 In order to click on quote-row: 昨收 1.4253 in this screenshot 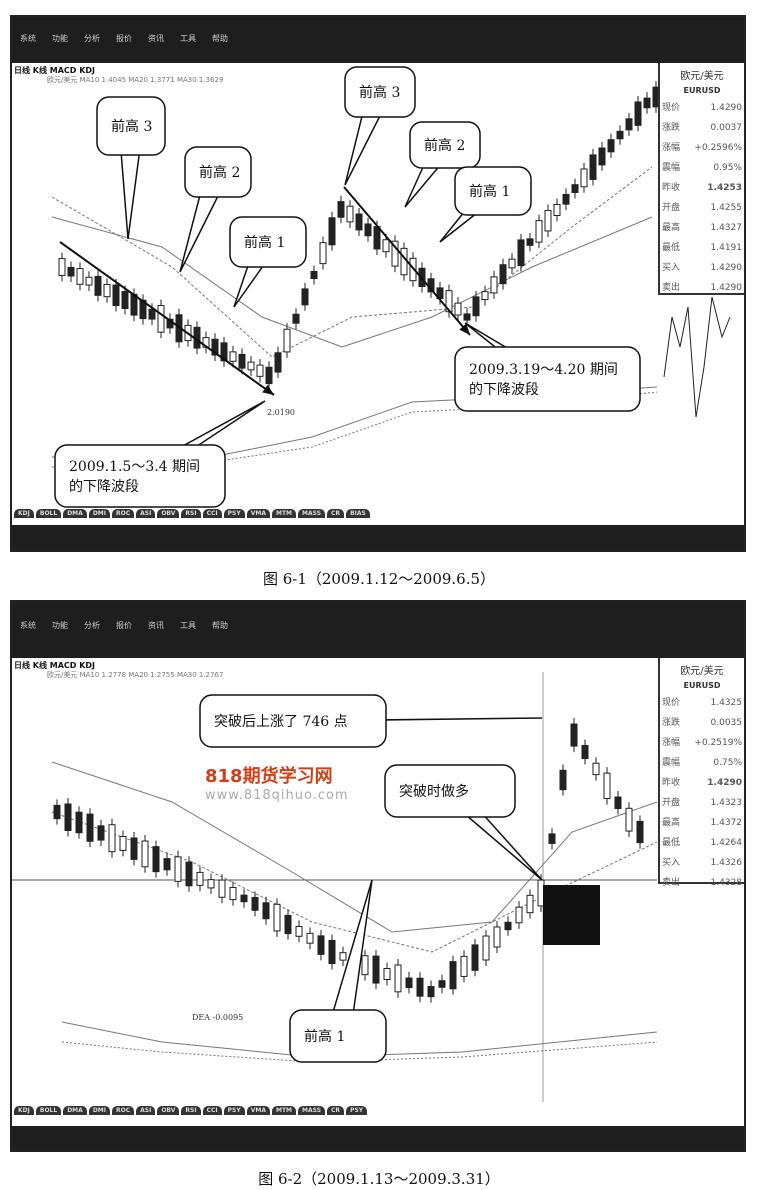, I will do `click(702, 188)`.